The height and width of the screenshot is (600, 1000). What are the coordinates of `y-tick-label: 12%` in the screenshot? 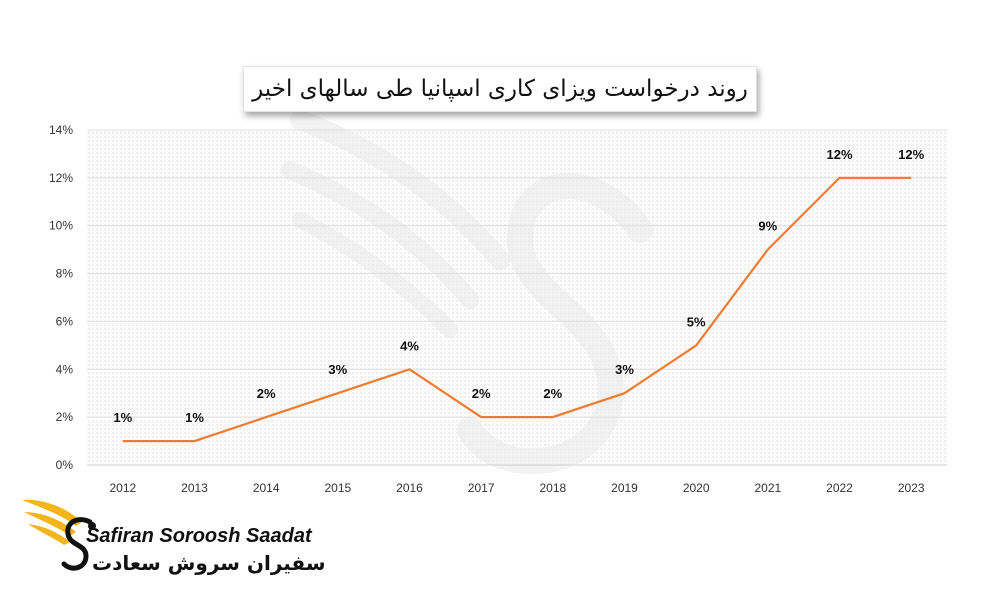 It's located at (61, 178).